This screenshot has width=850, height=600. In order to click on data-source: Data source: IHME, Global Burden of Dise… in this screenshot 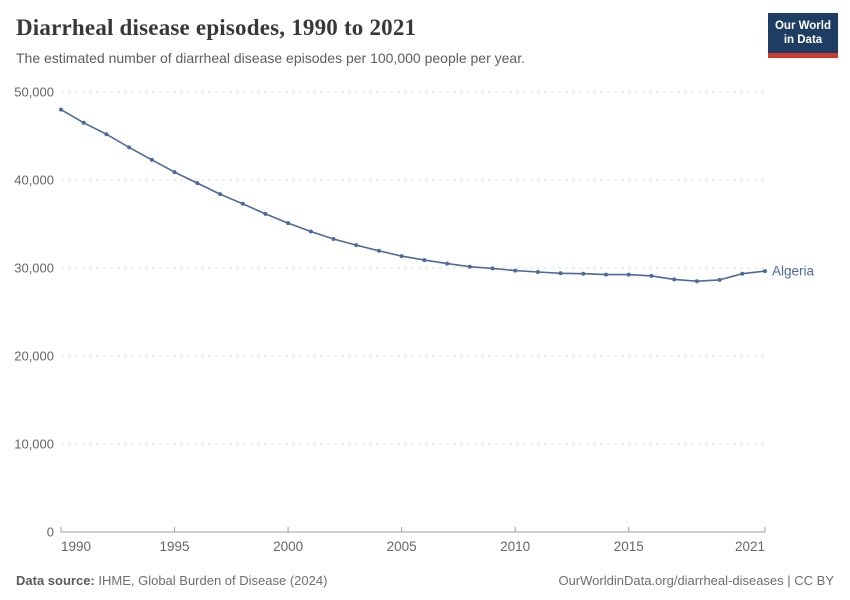, I will do `click(171, 580)`.